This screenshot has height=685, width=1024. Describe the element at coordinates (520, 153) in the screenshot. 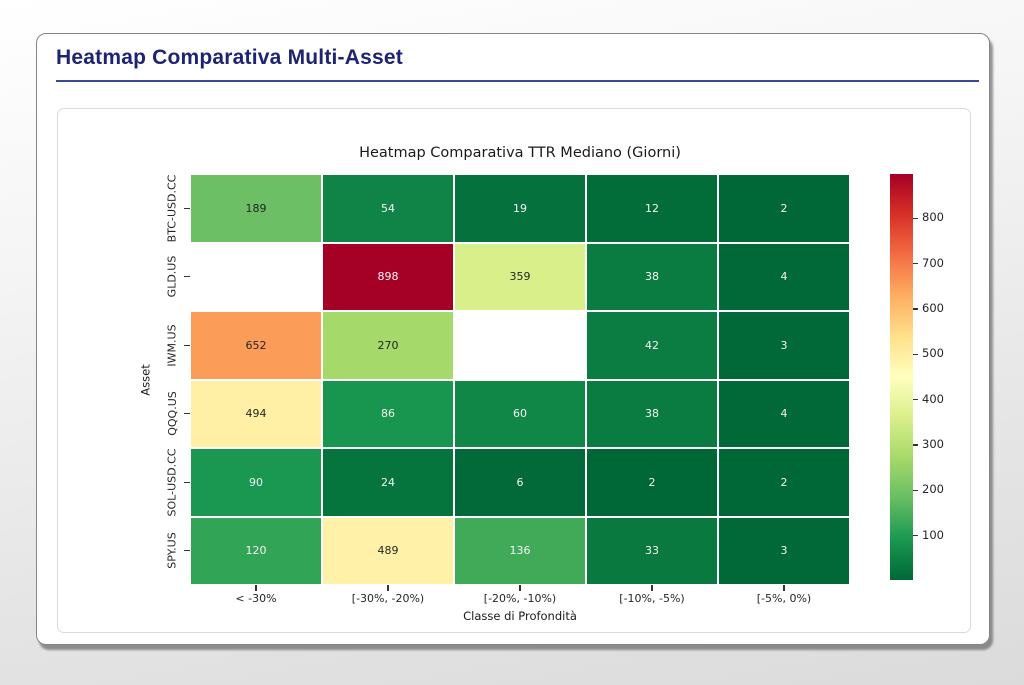

I see `chart-title: Heatmap Comparativa TTR Mediano (Giorni)` at that location.